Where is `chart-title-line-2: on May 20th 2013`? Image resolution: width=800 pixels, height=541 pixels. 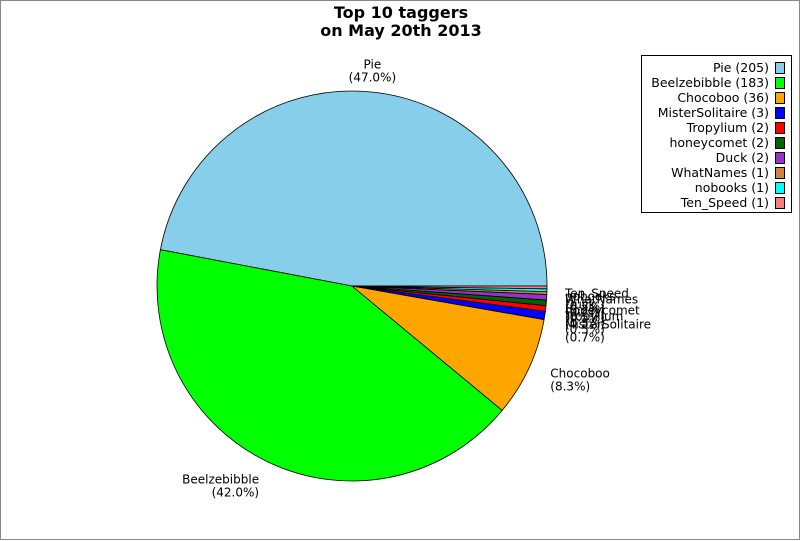
chart-title-line-2: on May 20th 2013 is located at coordinates (401, 30).